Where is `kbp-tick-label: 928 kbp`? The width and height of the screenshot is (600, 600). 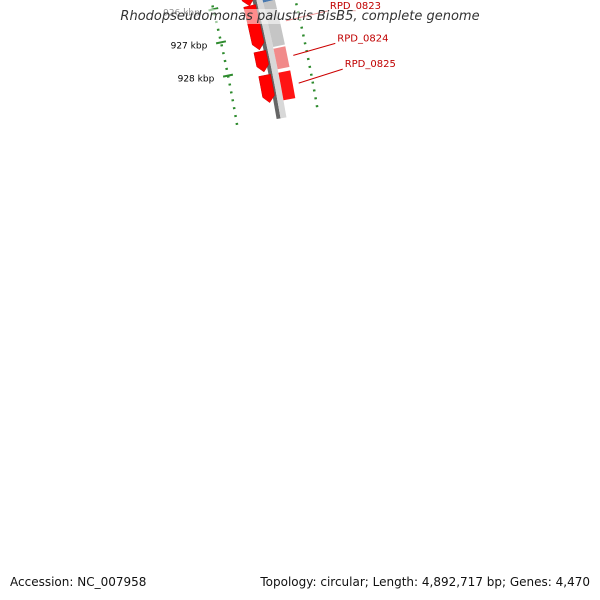
kbp-tick-label: 928 kbp is located at coordinates (196, 79).